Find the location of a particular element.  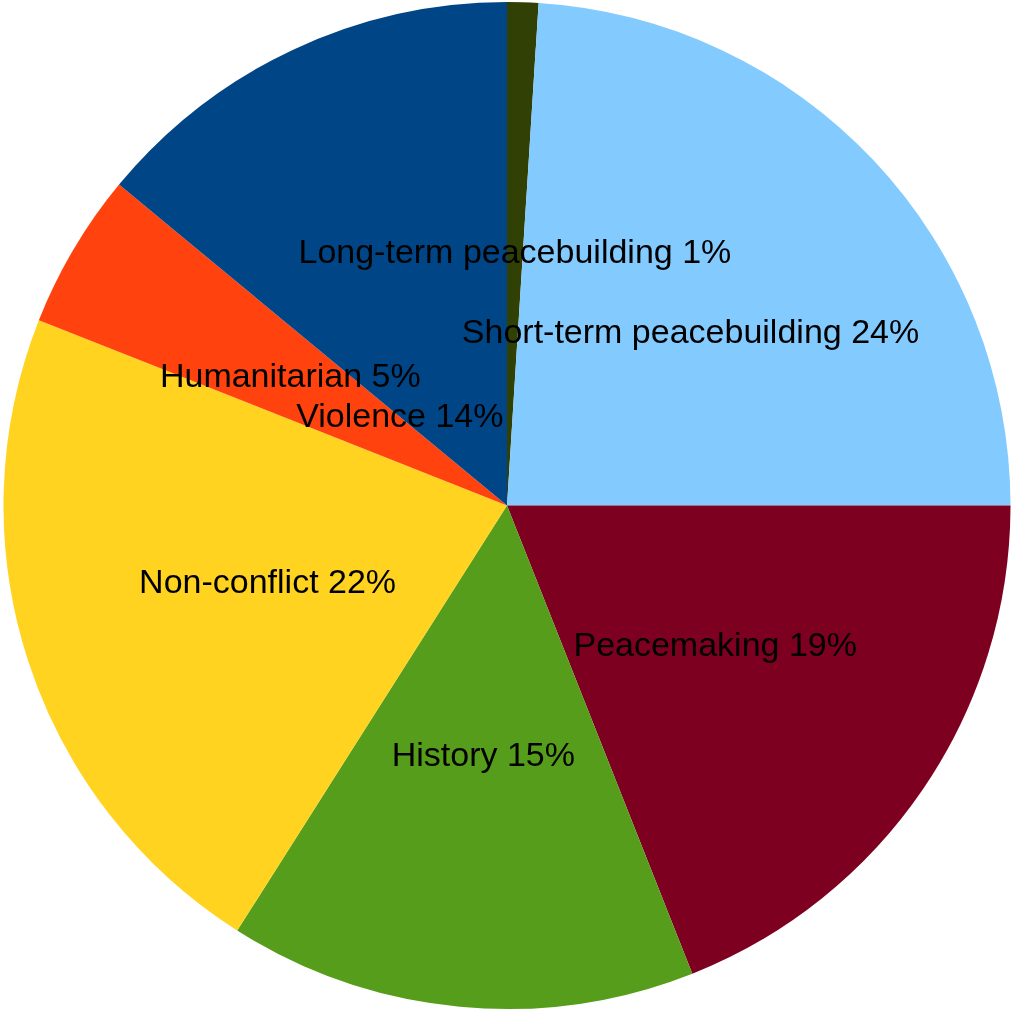

slice-label: Peacemaking 19% is located at coordinates (715, 644).